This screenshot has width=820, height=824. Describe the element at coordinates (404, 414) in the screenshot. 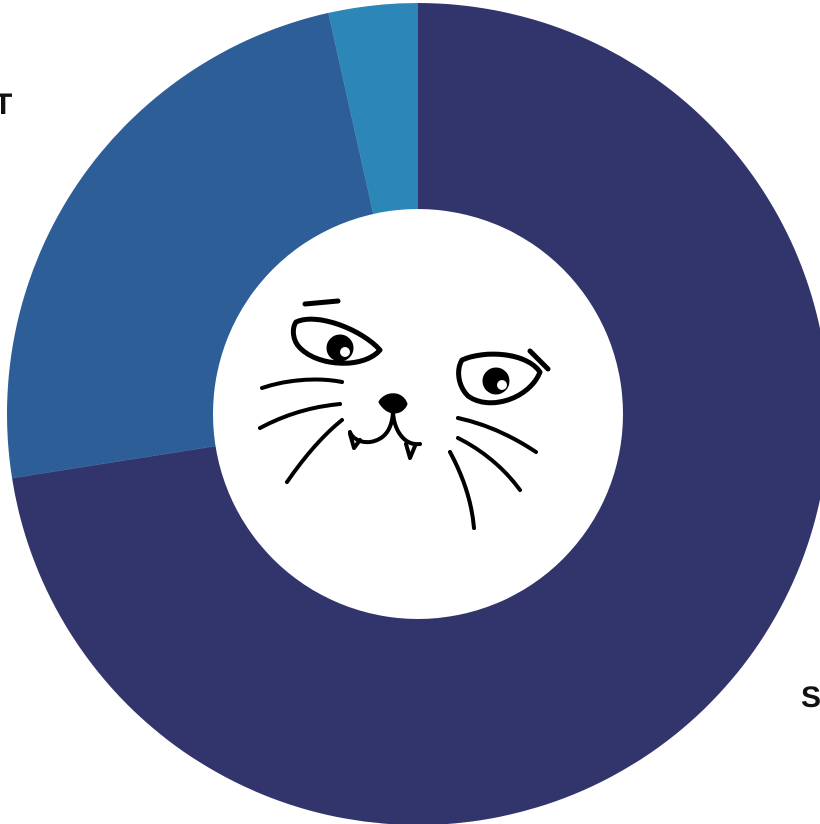

I see `cat-face-icon` at that location.